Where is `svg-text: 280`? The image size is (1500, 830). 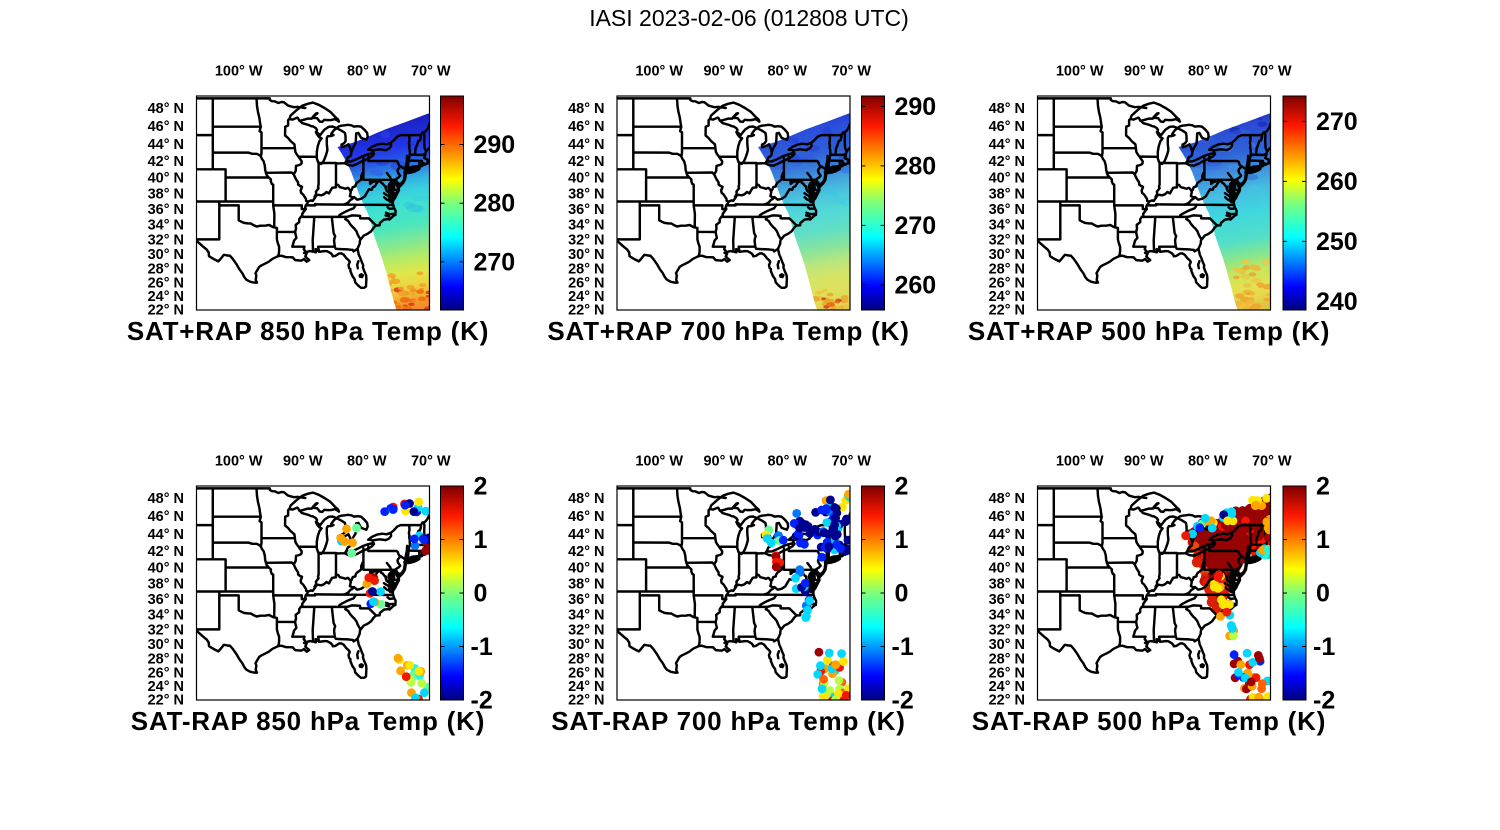
svg-text: 280 is located at coordinates (495, 204).